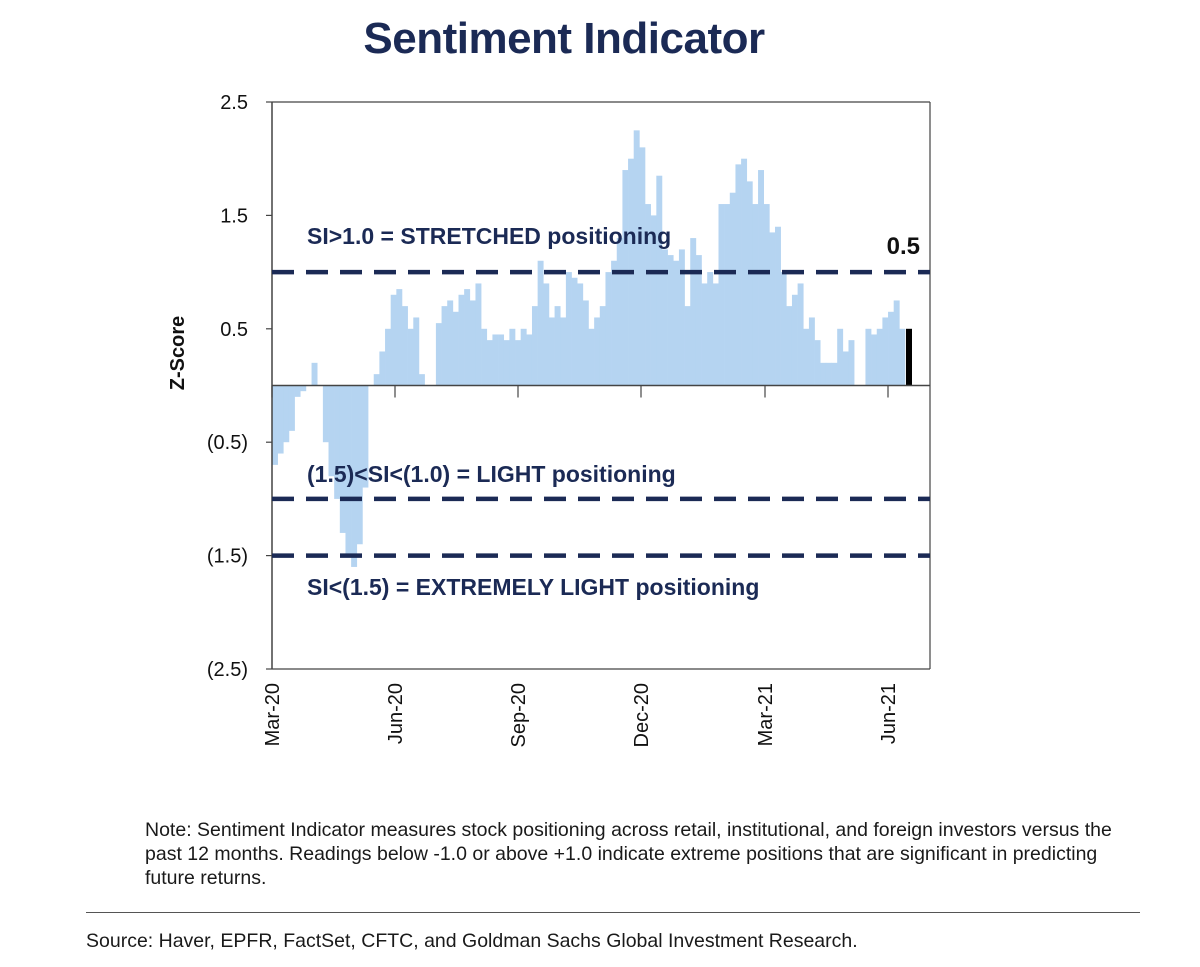 The image size is (1200, 967). Describe the element at coordinates (234, 216) in the screenshot. I see `y-tick-label: 1.5` at that location.